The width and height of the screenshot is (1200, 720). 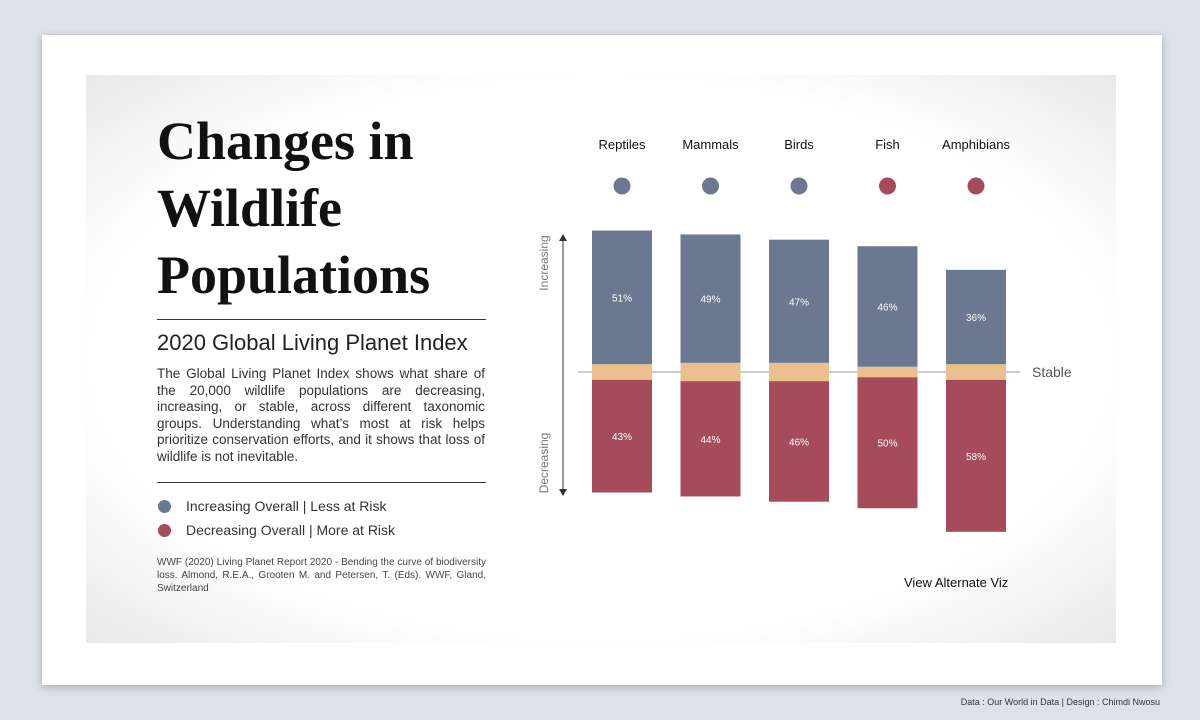 I want to click on value-label: 58%, so click(x=976, y=457).